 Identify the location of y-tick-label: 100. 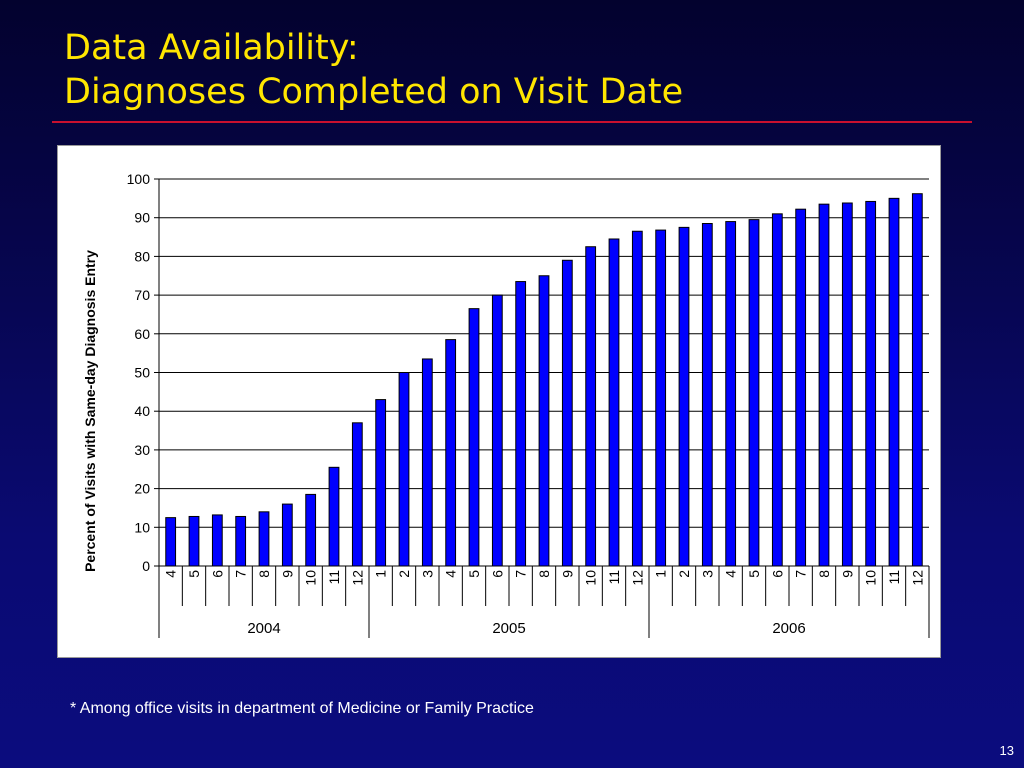
(139, 179).